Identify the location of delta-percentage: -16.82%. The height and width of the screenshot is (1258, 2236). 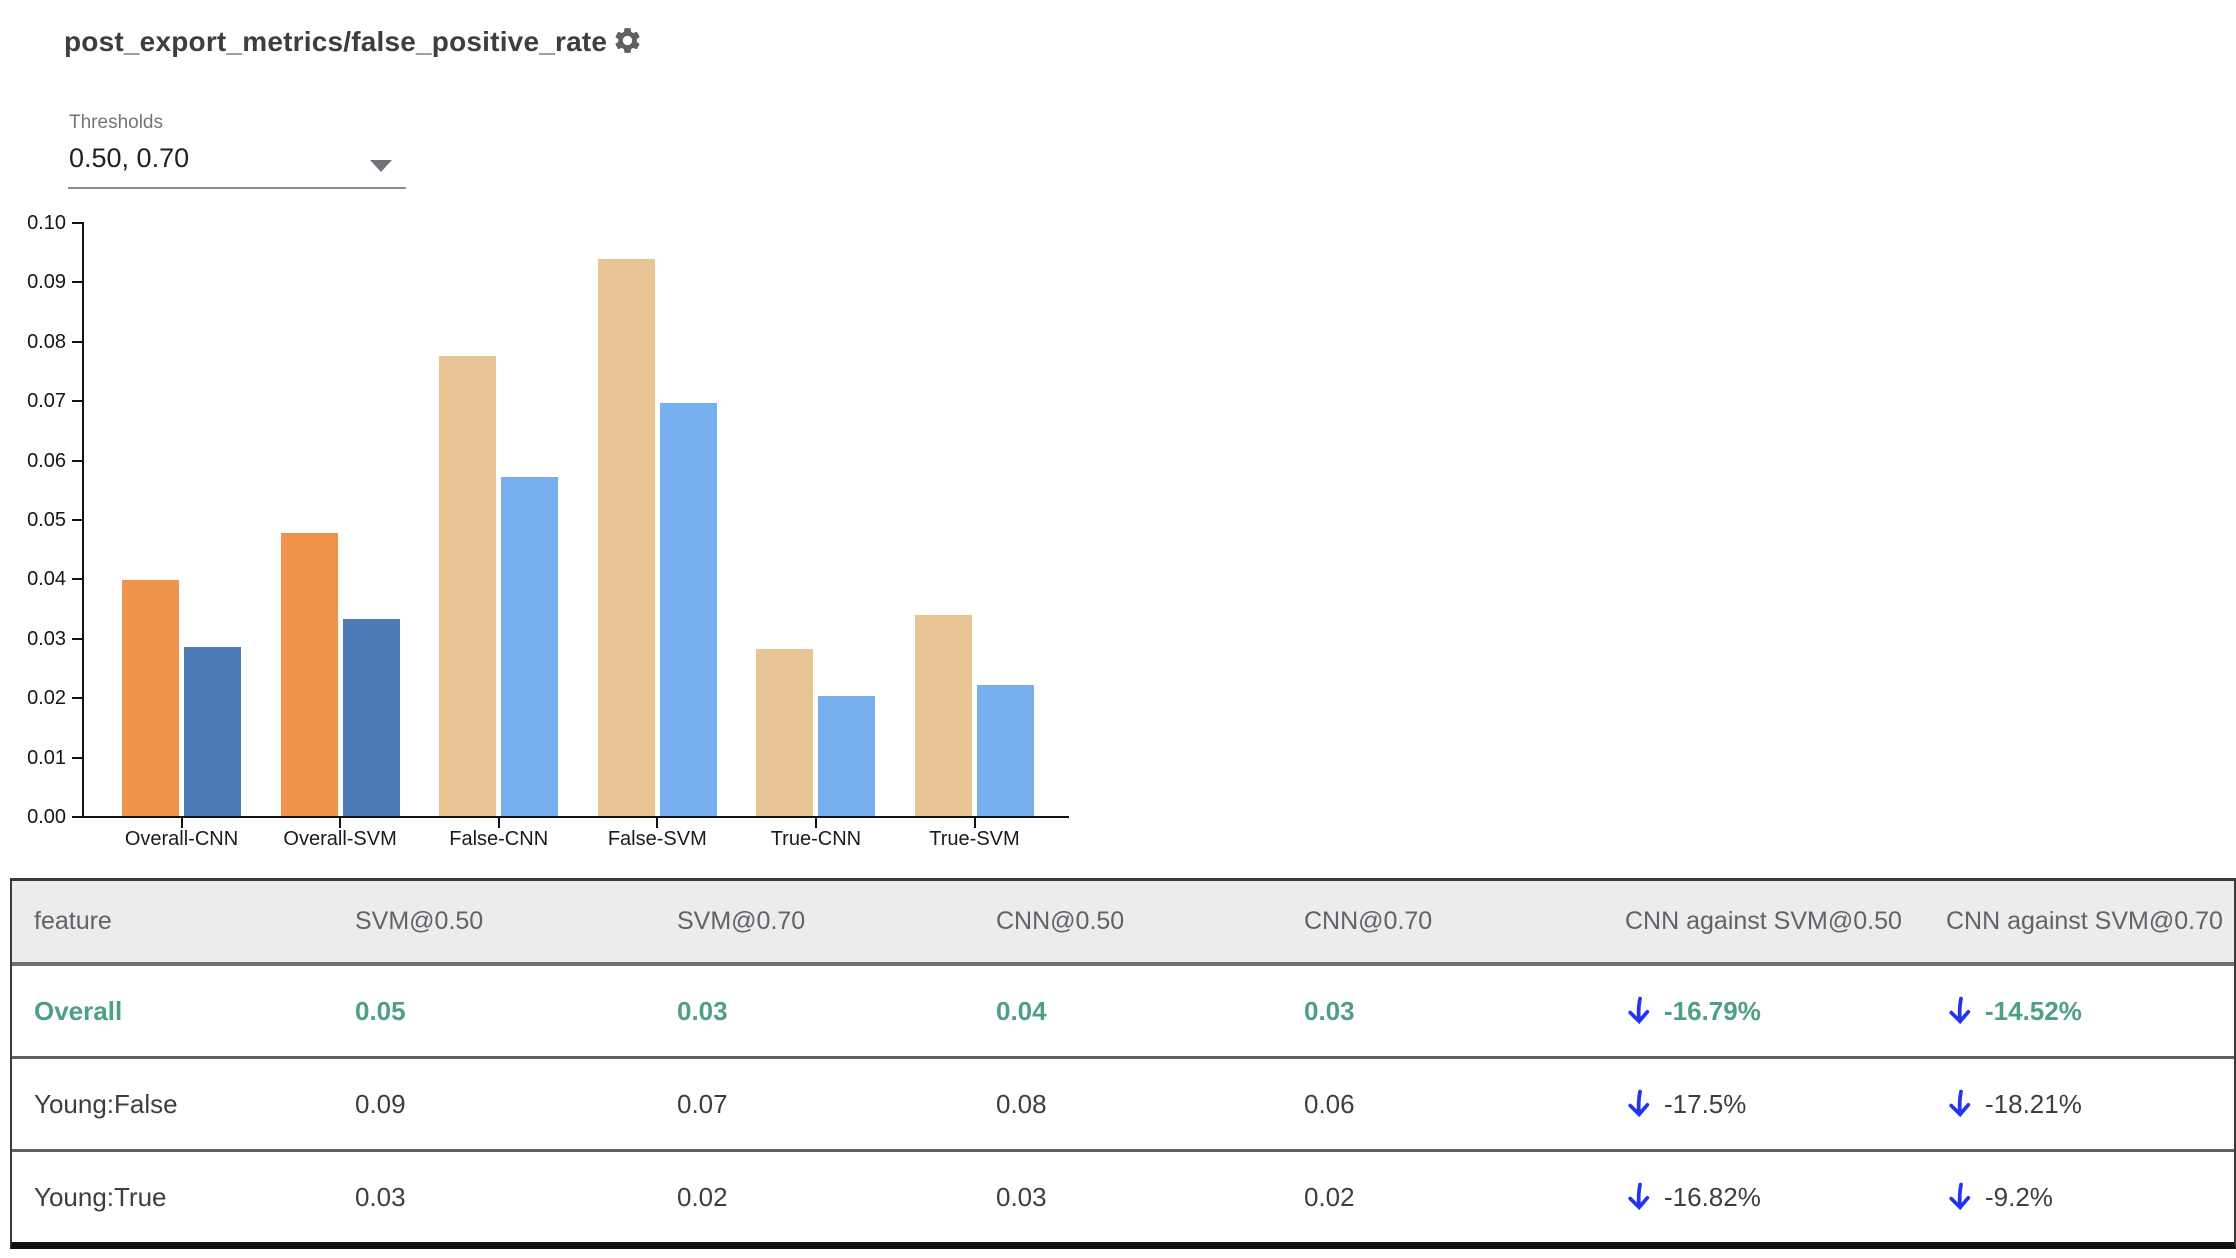
(1712, 1196).